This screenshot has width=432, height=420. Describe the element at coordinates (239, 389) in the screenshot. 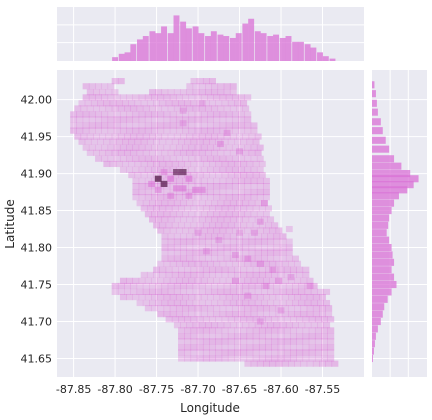

I see `x-tick-label: -87.65` at that location.